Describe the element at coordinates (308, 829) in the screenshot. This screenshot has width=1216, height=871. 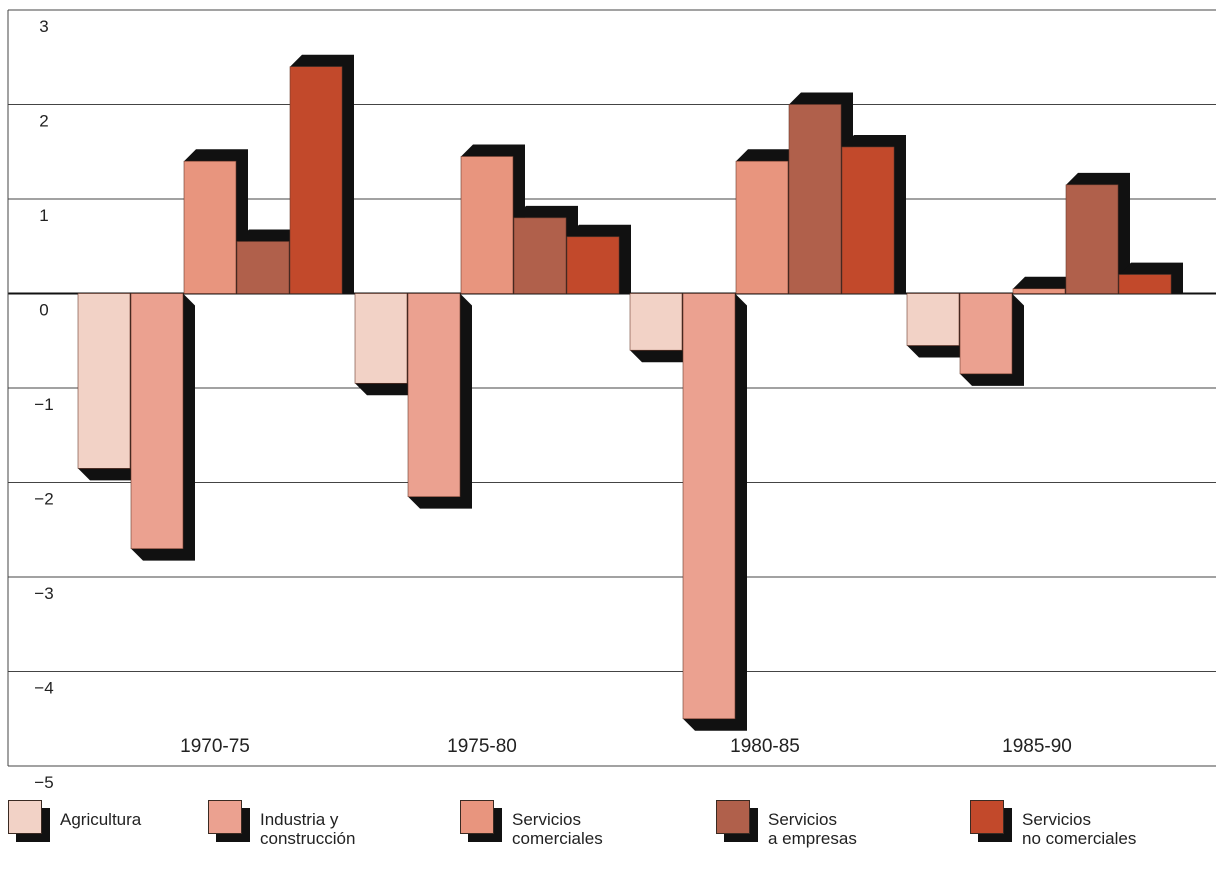
I see `legend-label-industria: Industria y construcción` at that location.